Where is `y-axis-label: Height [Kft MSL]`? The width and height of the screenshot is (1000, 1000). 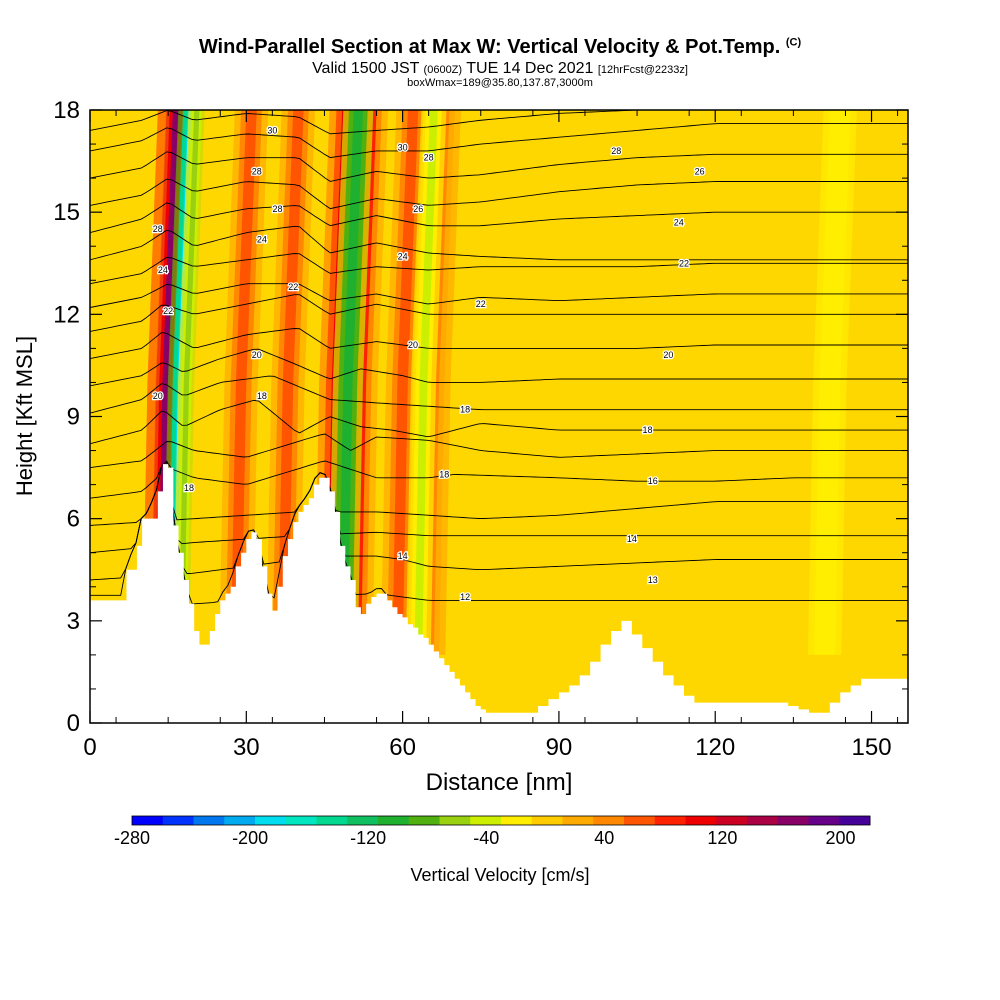 y-axis-label: Height [Kft MSL] is located at coordinates (24, 416).